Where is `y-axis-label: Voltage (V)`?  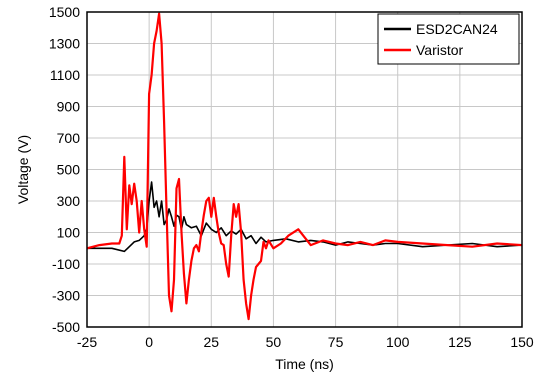 y-axis-label: Voltage (V) is located at coordinates (23, 169).